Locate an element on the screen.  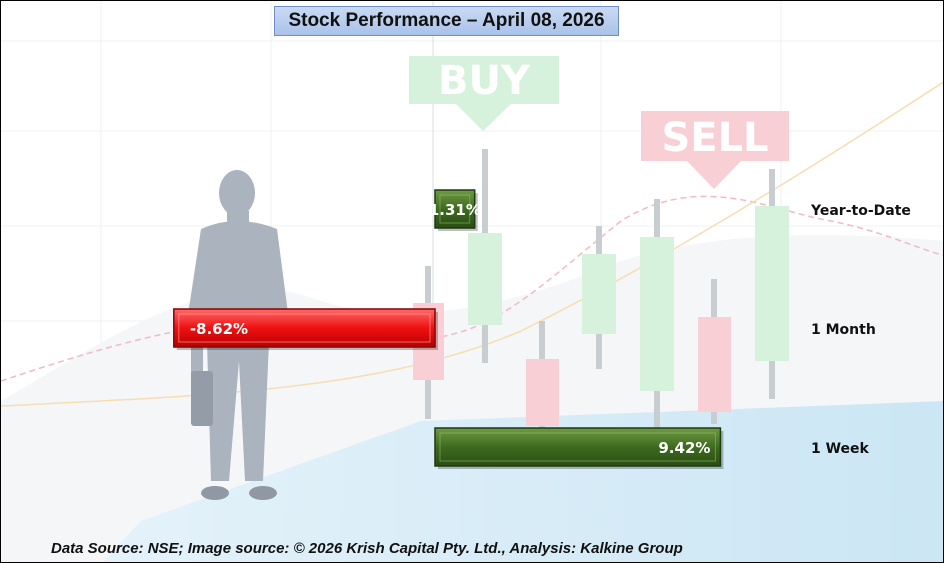
bar-year-to-date is located at coordinates (455, 209).